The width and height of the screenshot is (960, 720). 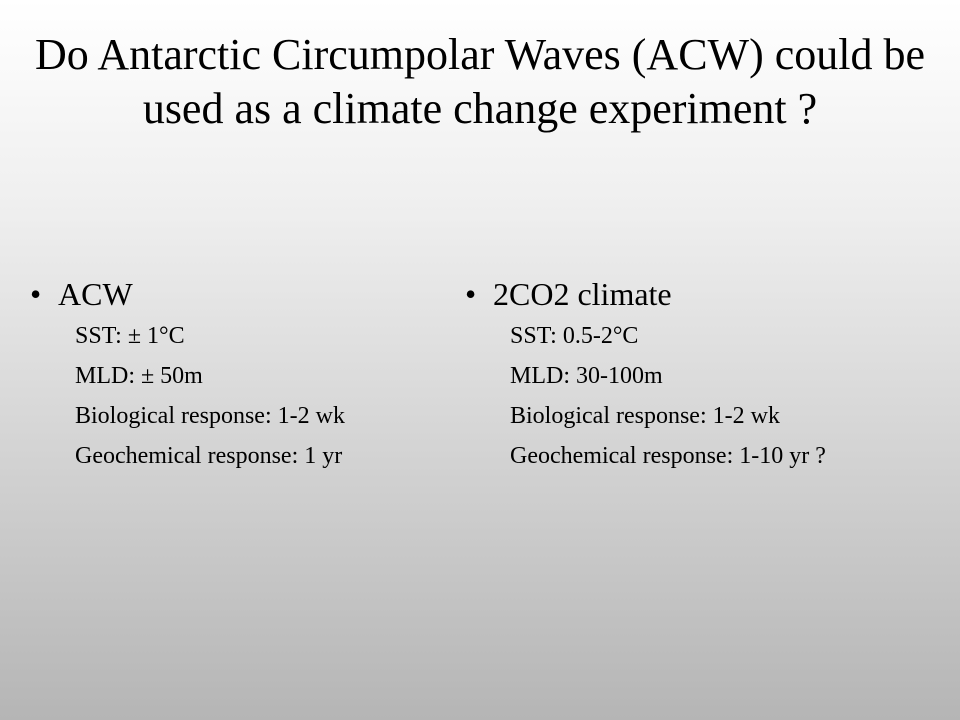 What do you see at coordinates (139, 376) in the screenshot?
I see `bullet-item: MLD: ± 50m` at bounding box center [139, 376].